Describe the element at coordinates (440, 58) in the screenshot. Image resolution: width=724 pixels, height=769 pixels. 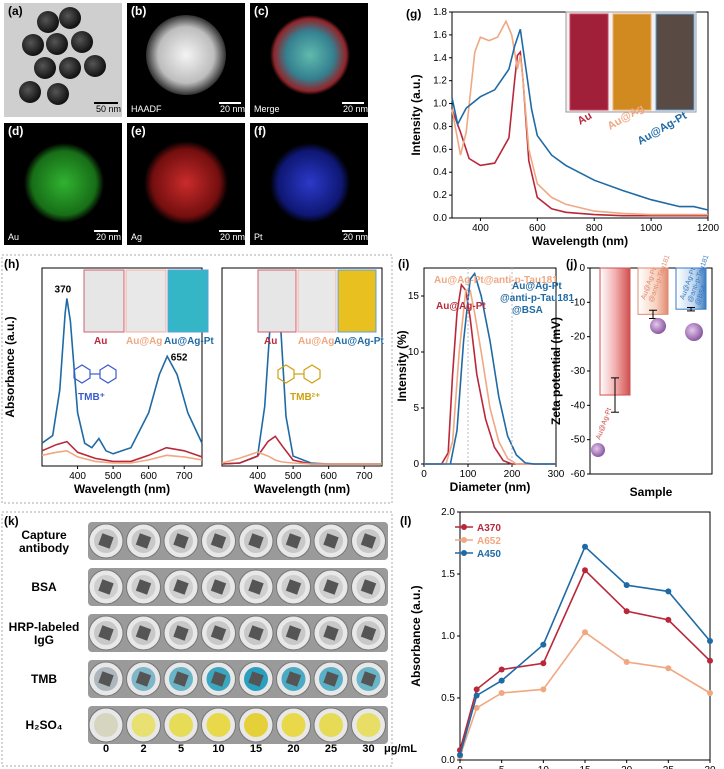
I see `chart-g-ytick-label: 1.4` at that location.